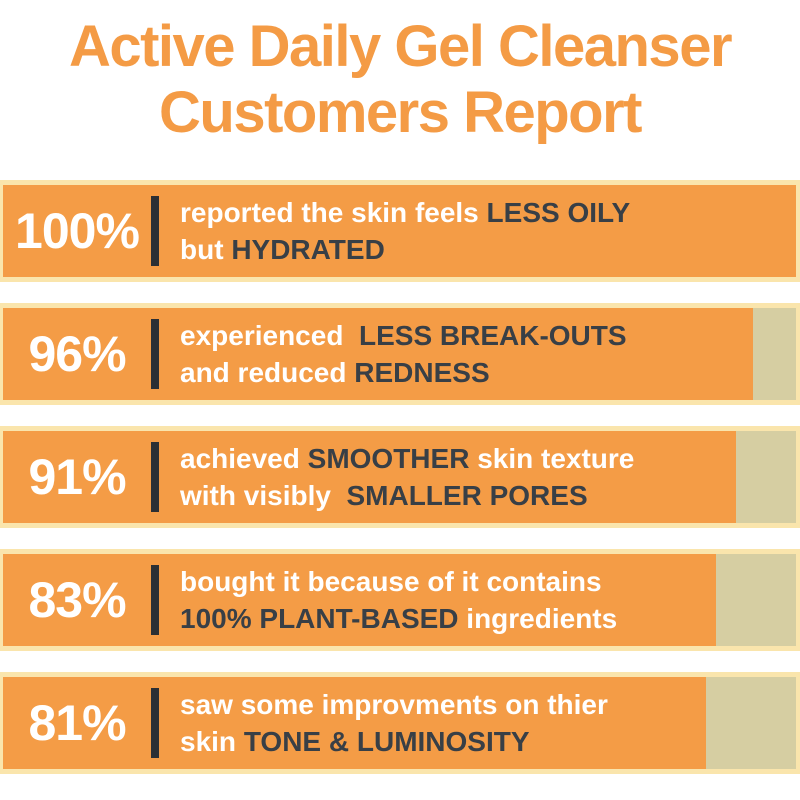 The image size is (800, 800). I want to click on statement-line-2: 100% PLANT-BASED ingredients, so click(398, 618).